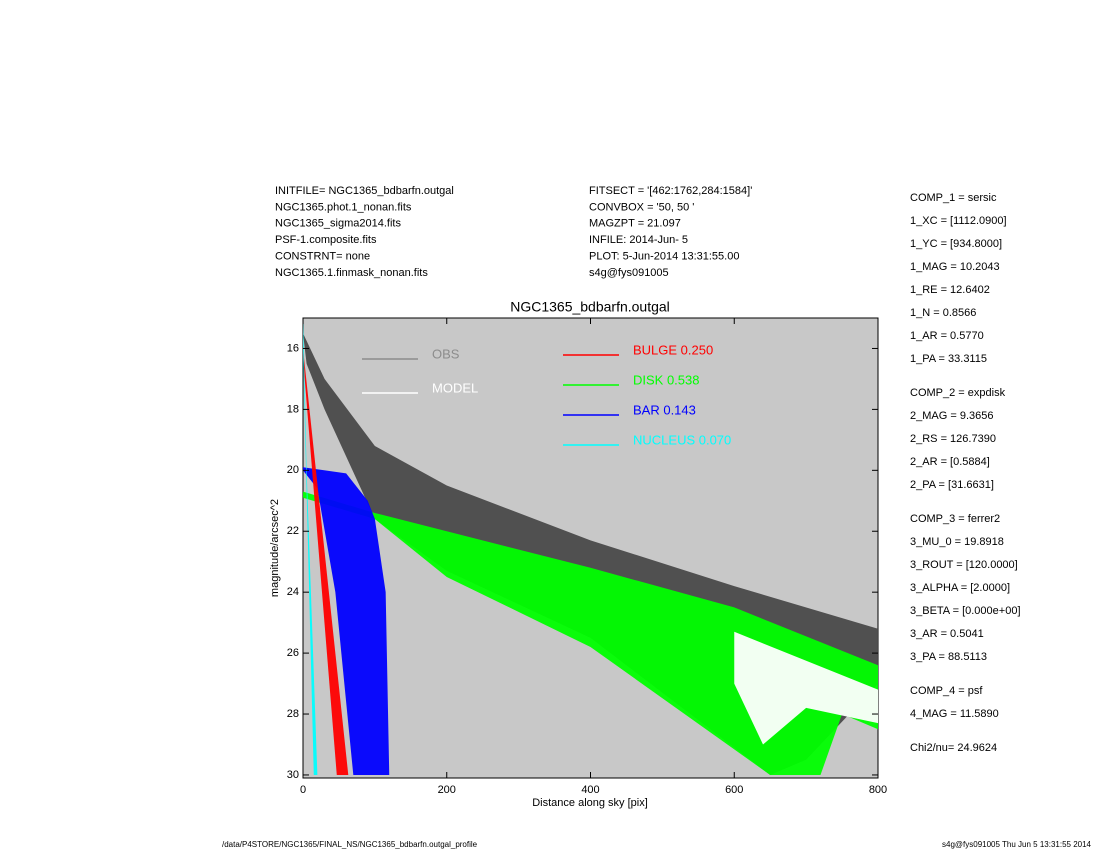 The image size is (1100, 855). I want to click on y-tick-label: 20, so click(293, 470).